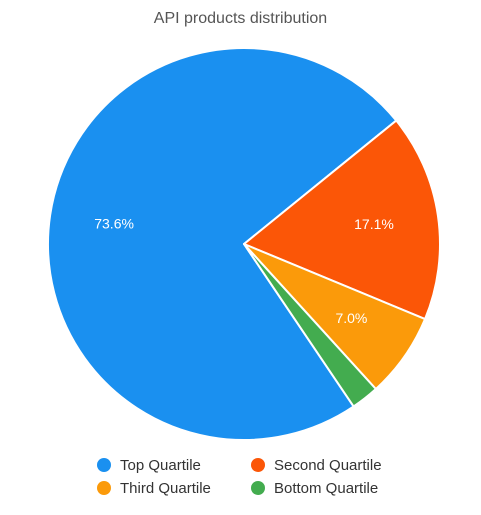 The image size is (481, 515). I want to click on legend-label-bottom-quartile: Bottom Quartile, so click(326, 488).